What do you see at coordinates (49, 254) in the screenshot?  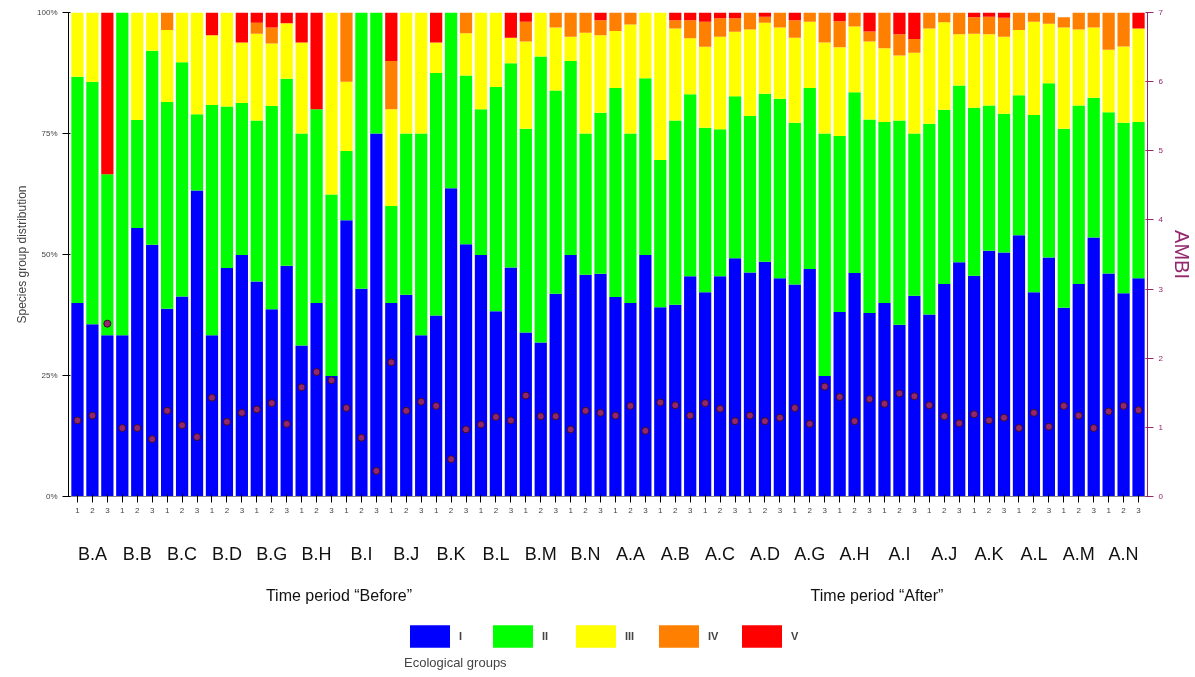 I see `y-tick-label: 50%` at bounding box center [49, 254].